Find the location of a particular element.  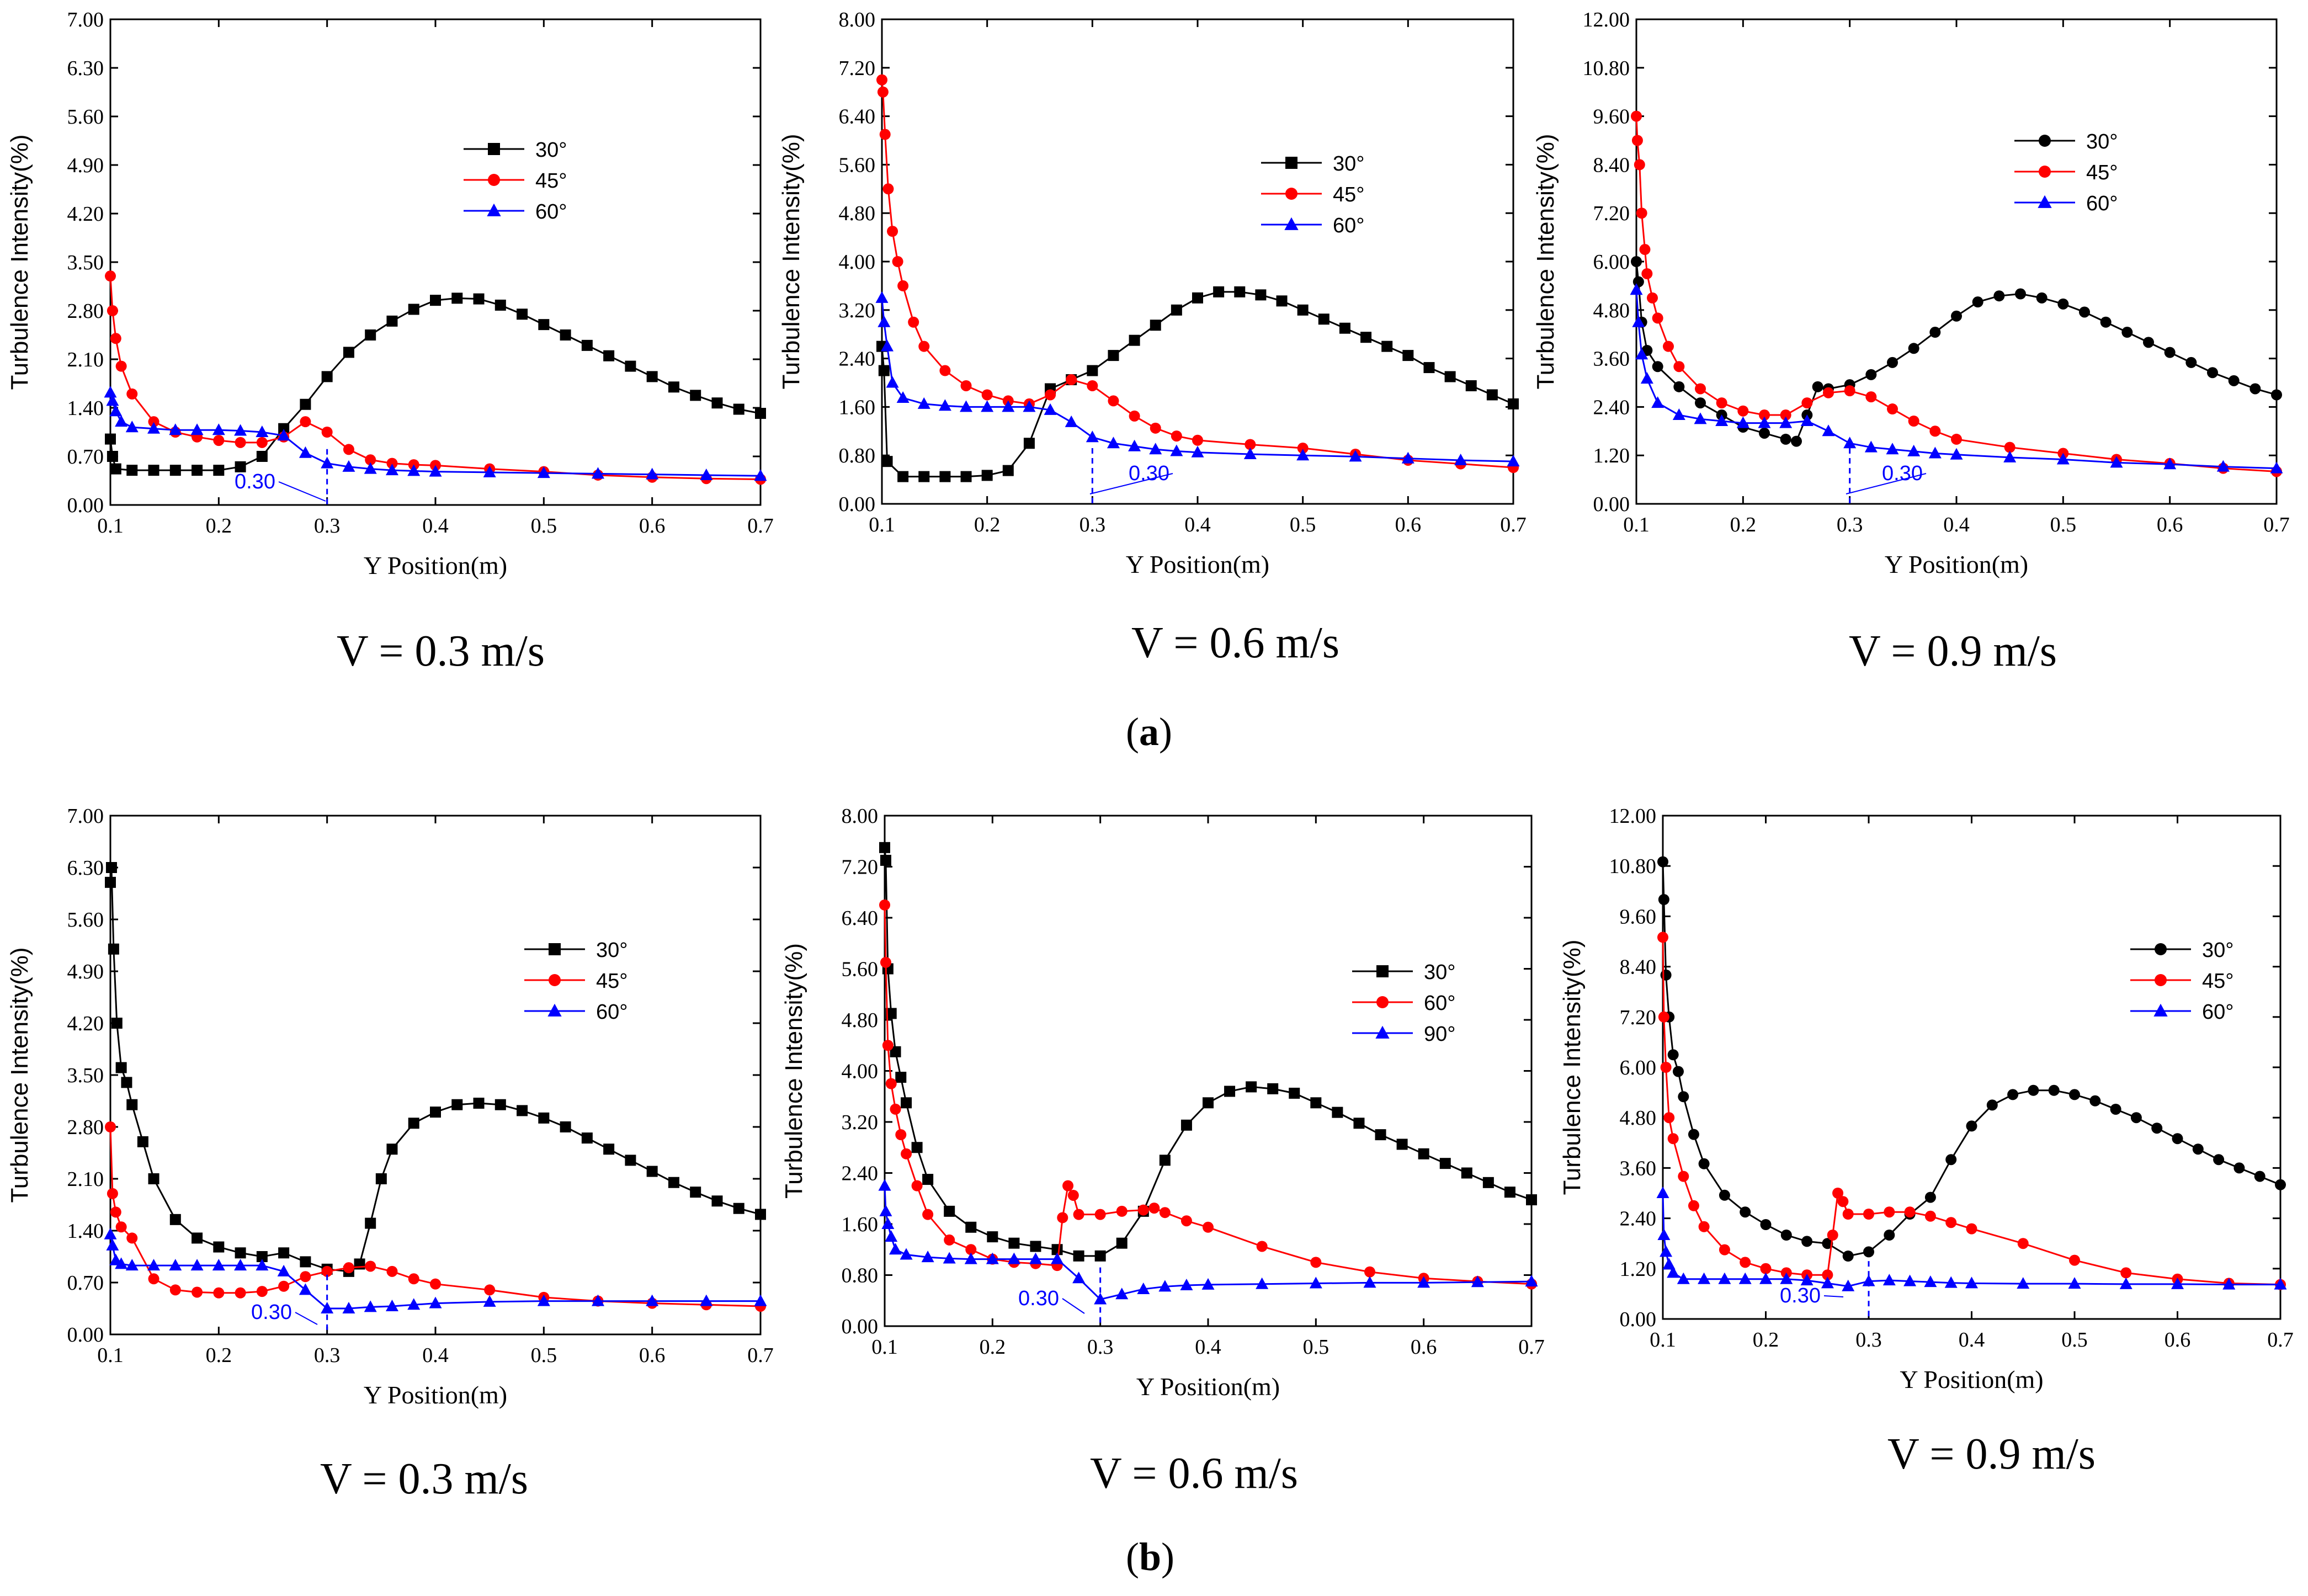

y-tick-label: 10.80 is located at coordinates (1633, 867).